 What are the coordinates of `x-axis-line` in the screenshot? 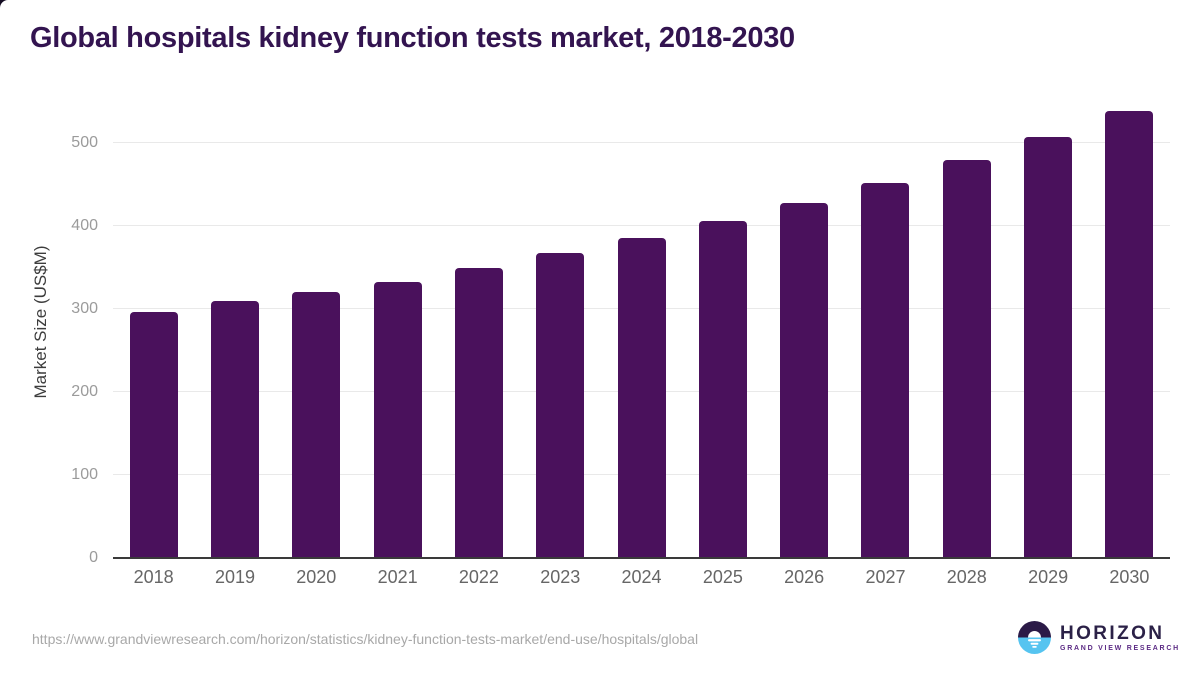 It's located at (641, 558).